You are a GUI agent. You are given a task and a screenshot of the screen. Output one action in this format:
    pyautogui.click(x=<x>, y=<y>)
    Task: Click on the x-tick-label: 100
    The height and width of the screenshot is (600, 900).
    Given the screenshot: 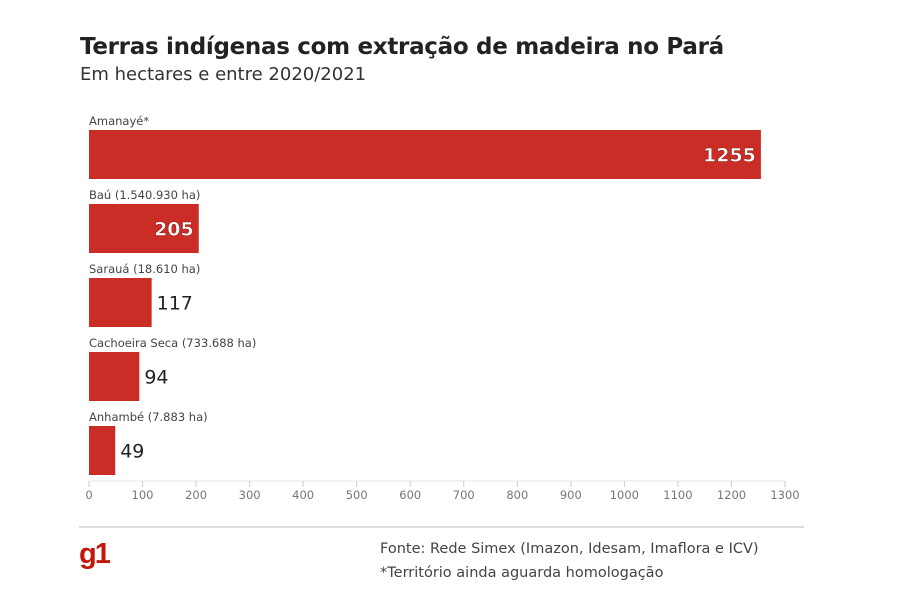 What is the action you would take?
    pyautogui.click(x=143, y=495)
    